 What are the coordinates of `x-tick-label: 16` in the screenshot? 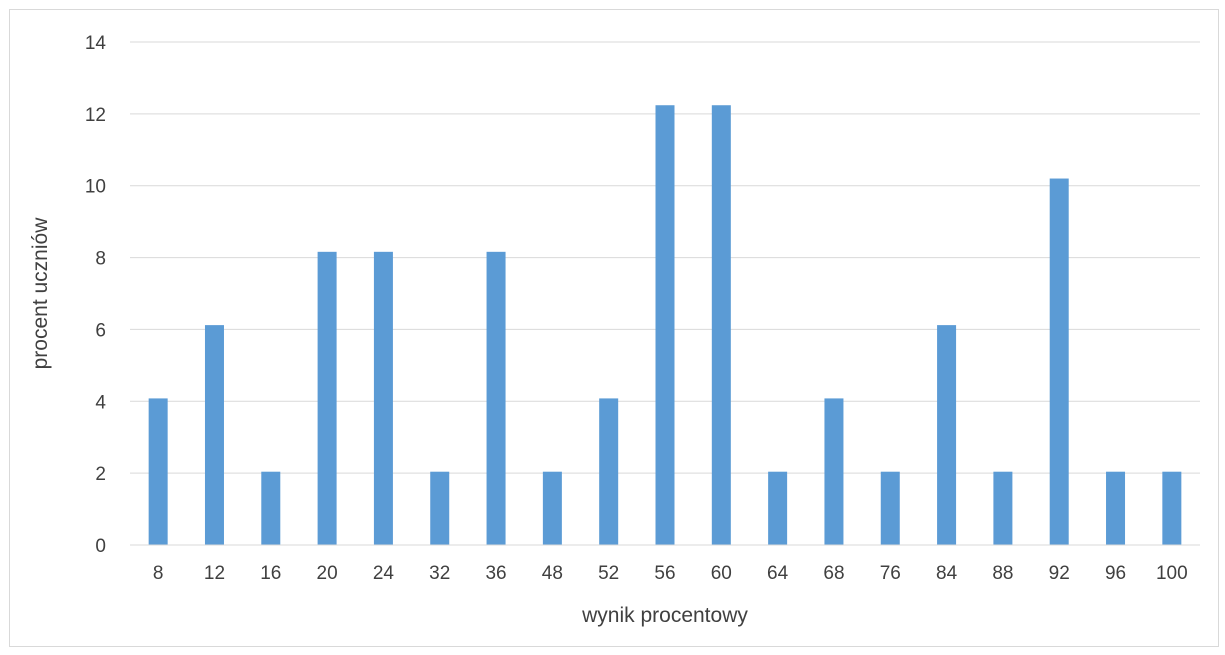 It's located at (270, 573).